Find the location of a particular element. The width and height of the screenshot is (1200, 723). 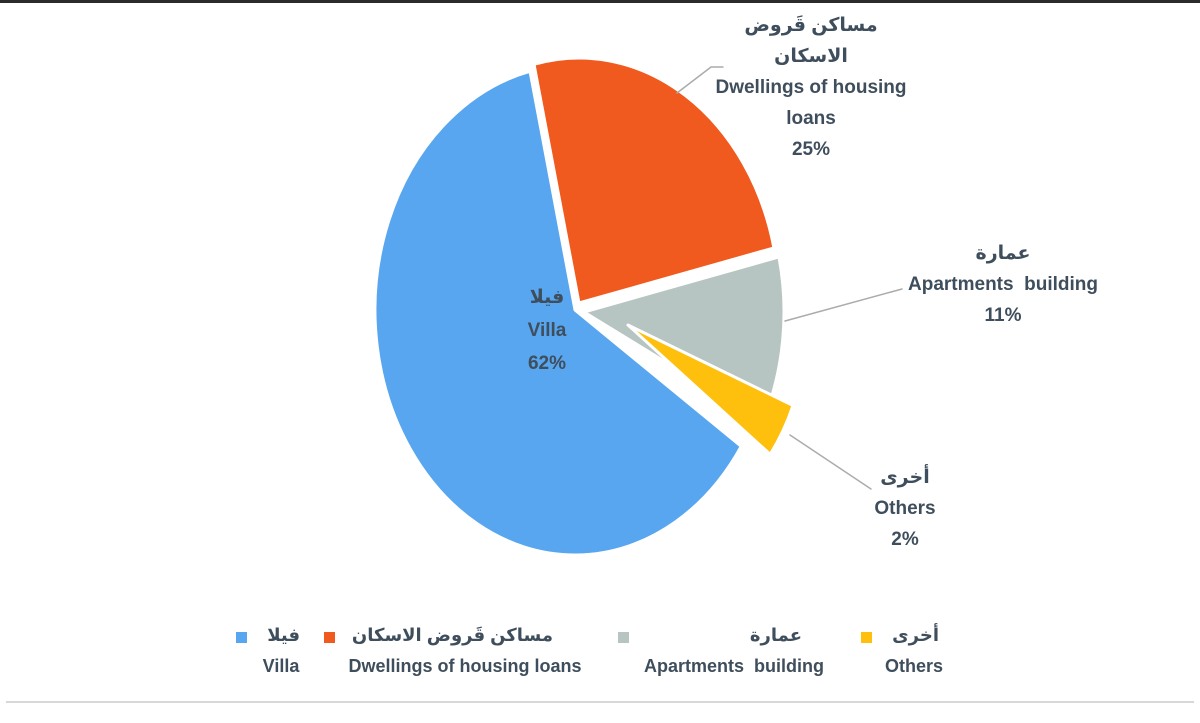

villa-percent: 62% is located at coordinates (547, 363).